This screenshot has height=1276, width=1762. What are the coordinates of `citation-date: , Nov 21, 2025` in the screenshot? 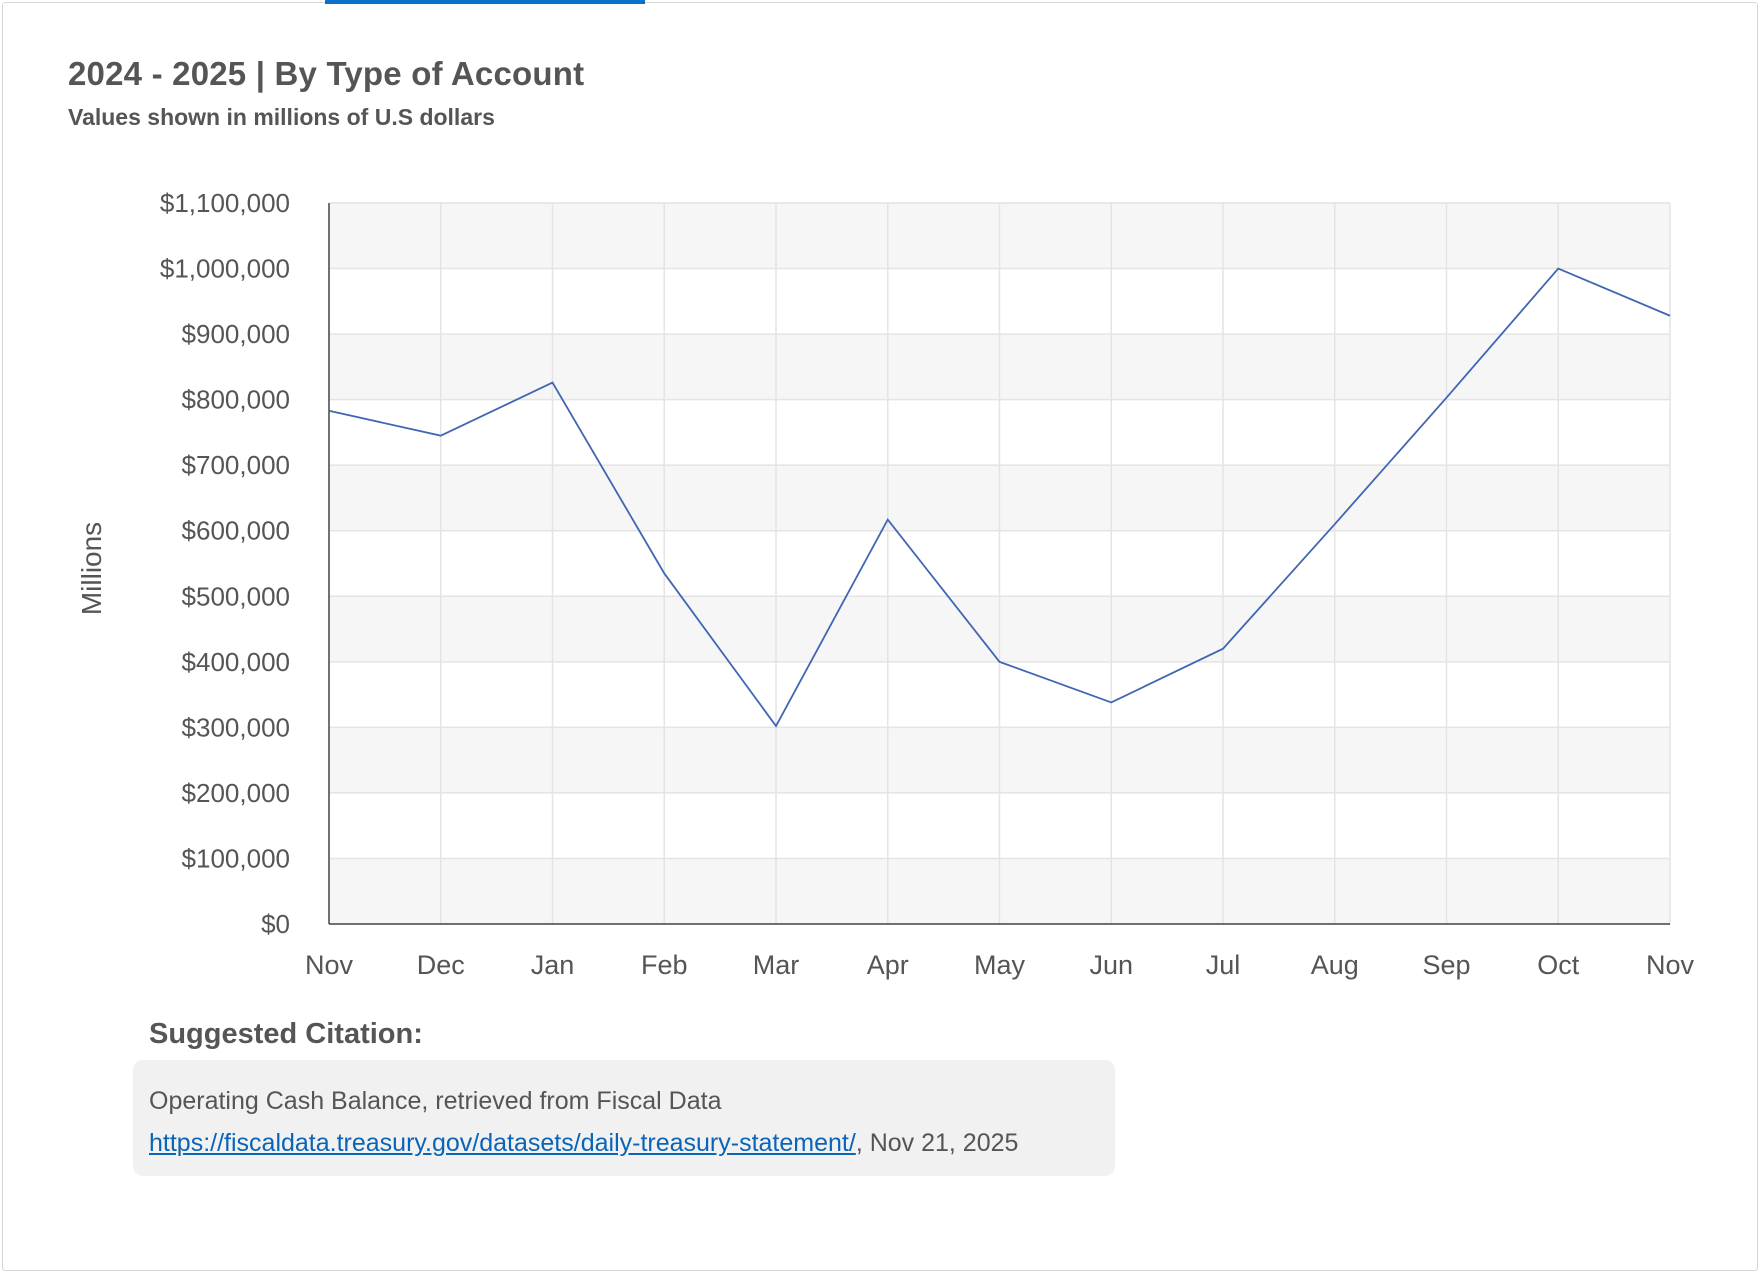 It's located at (937, 1143).